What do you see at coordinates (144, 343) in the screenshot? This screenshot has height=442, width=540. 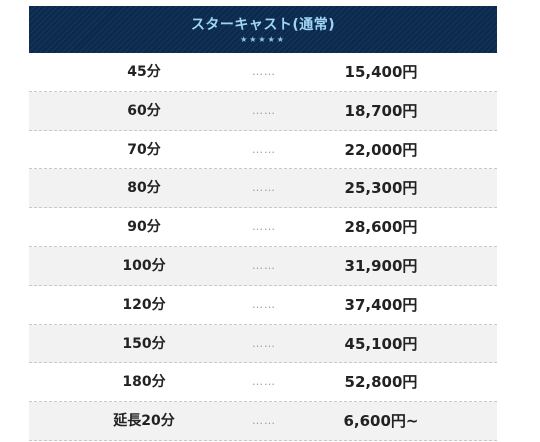 I see `duration-label: 150分` at bounding box center [144, 343].